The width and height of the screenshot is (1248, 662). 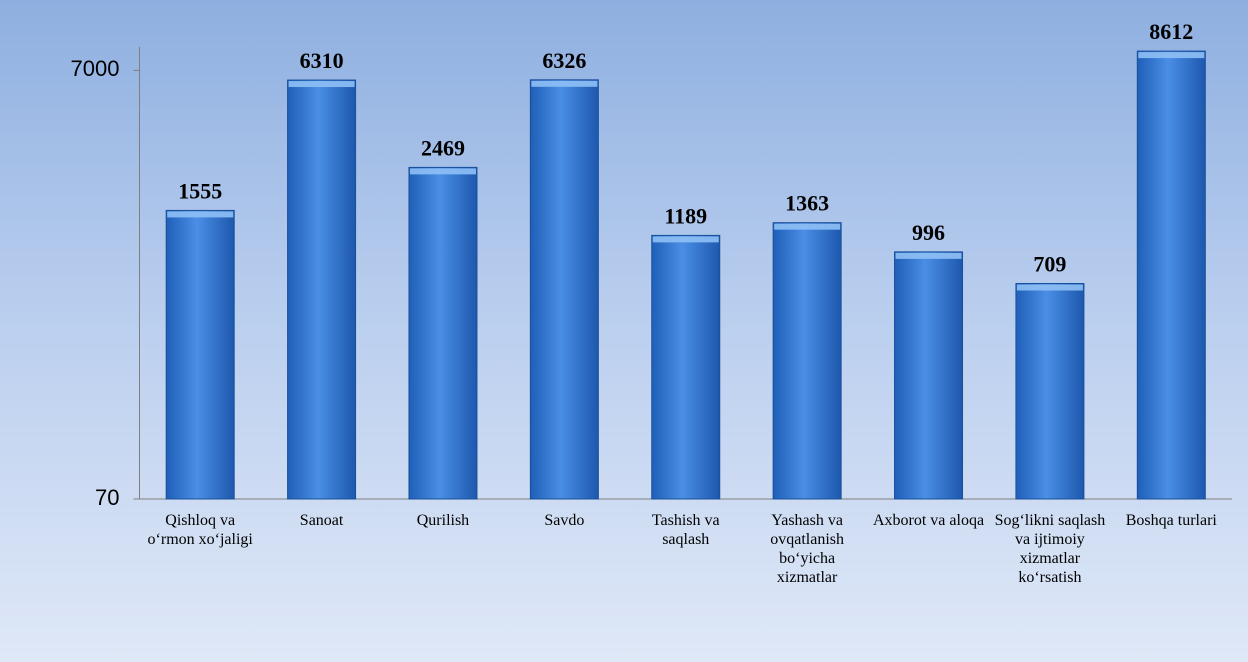 I want to click on x-tick-label: Qurilish, so click(x=443, y=520).